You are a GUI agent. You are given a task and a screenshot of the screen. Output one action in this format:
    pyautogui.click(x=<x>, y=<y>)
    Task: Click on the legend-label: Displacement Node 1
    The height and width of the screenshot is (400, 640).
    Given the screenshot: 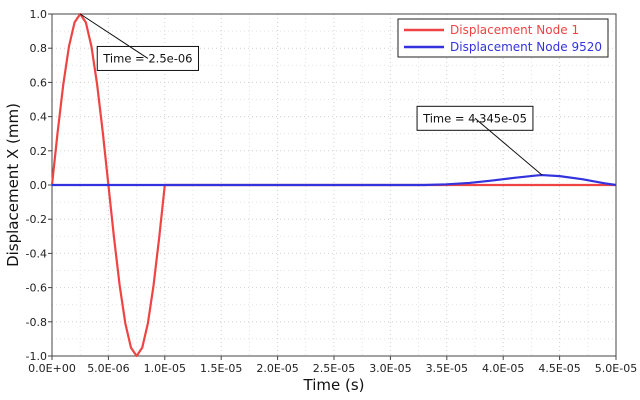 What is the action you would take?
    pyautogui.click(x=514, y=30)
    